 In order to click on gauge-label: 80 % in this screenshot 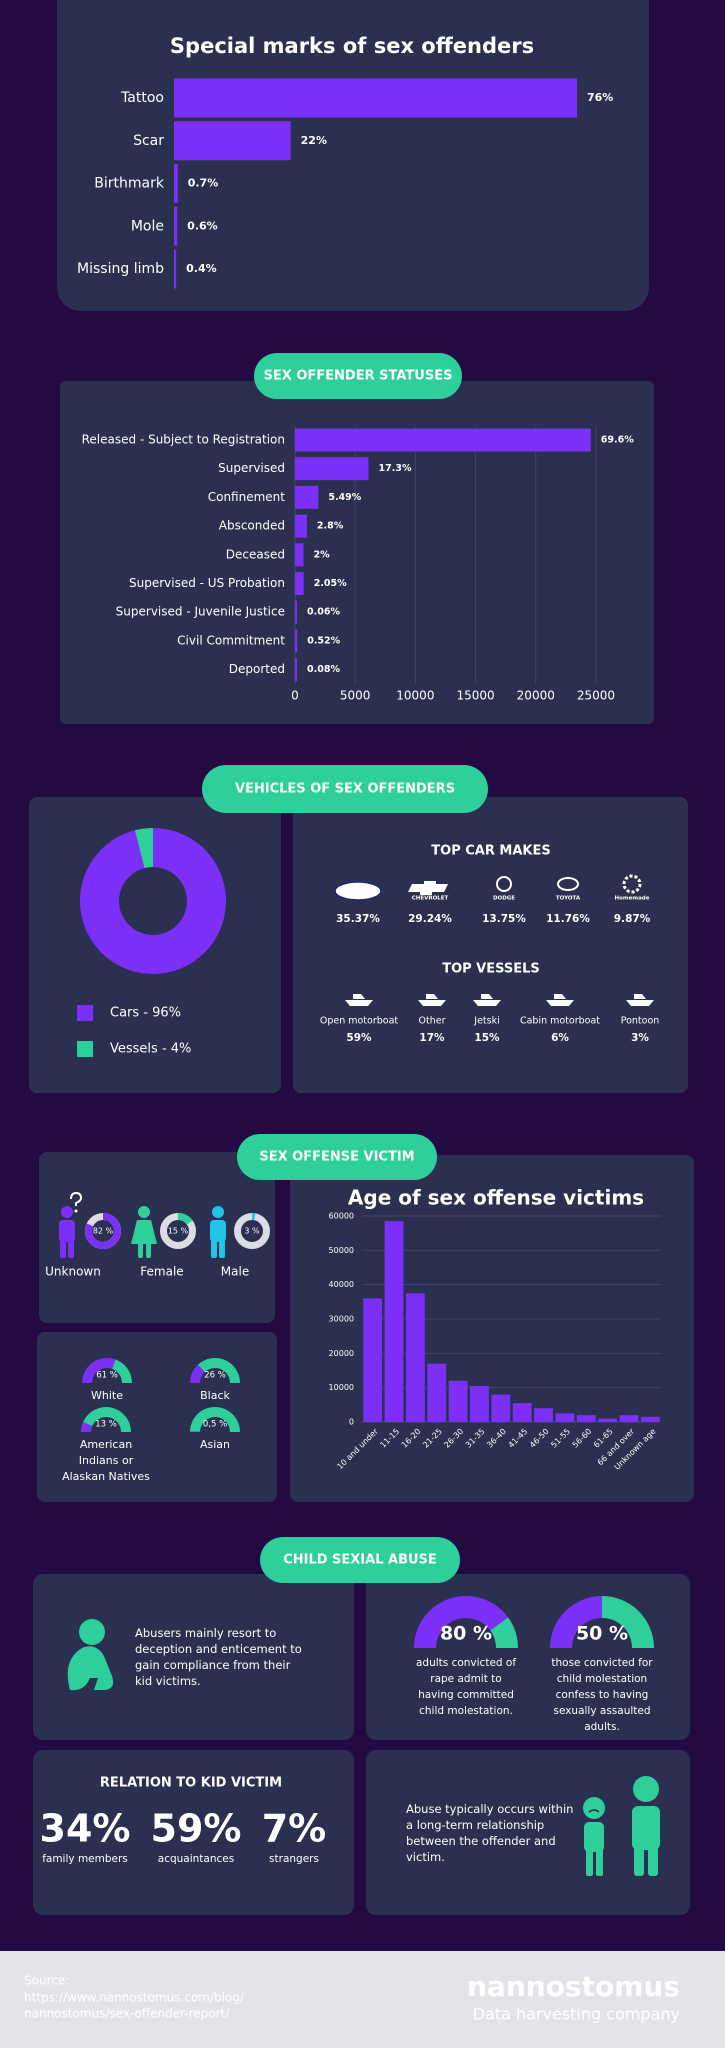, I will do `click(466, 1634)`.